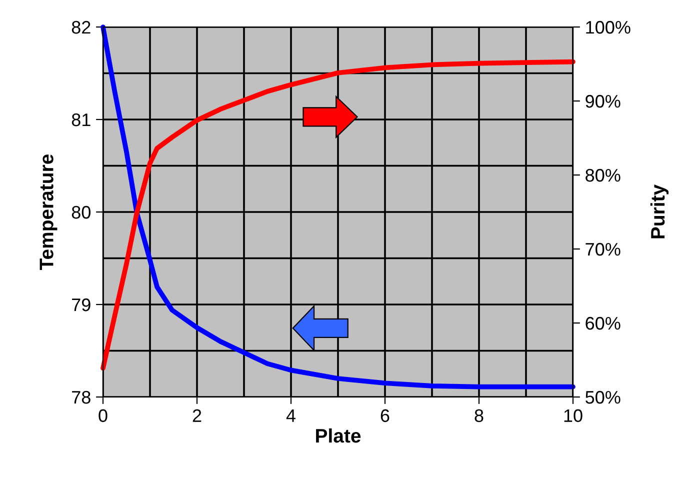  I want to click on y-tick-label: 79, so click(81, 305).